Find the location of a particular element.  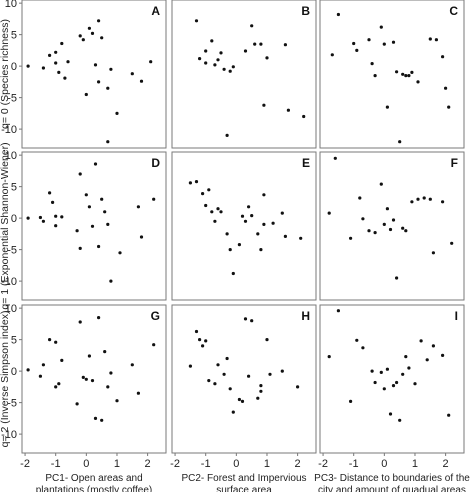

panel-g: G is located at coordinates (94, 379).